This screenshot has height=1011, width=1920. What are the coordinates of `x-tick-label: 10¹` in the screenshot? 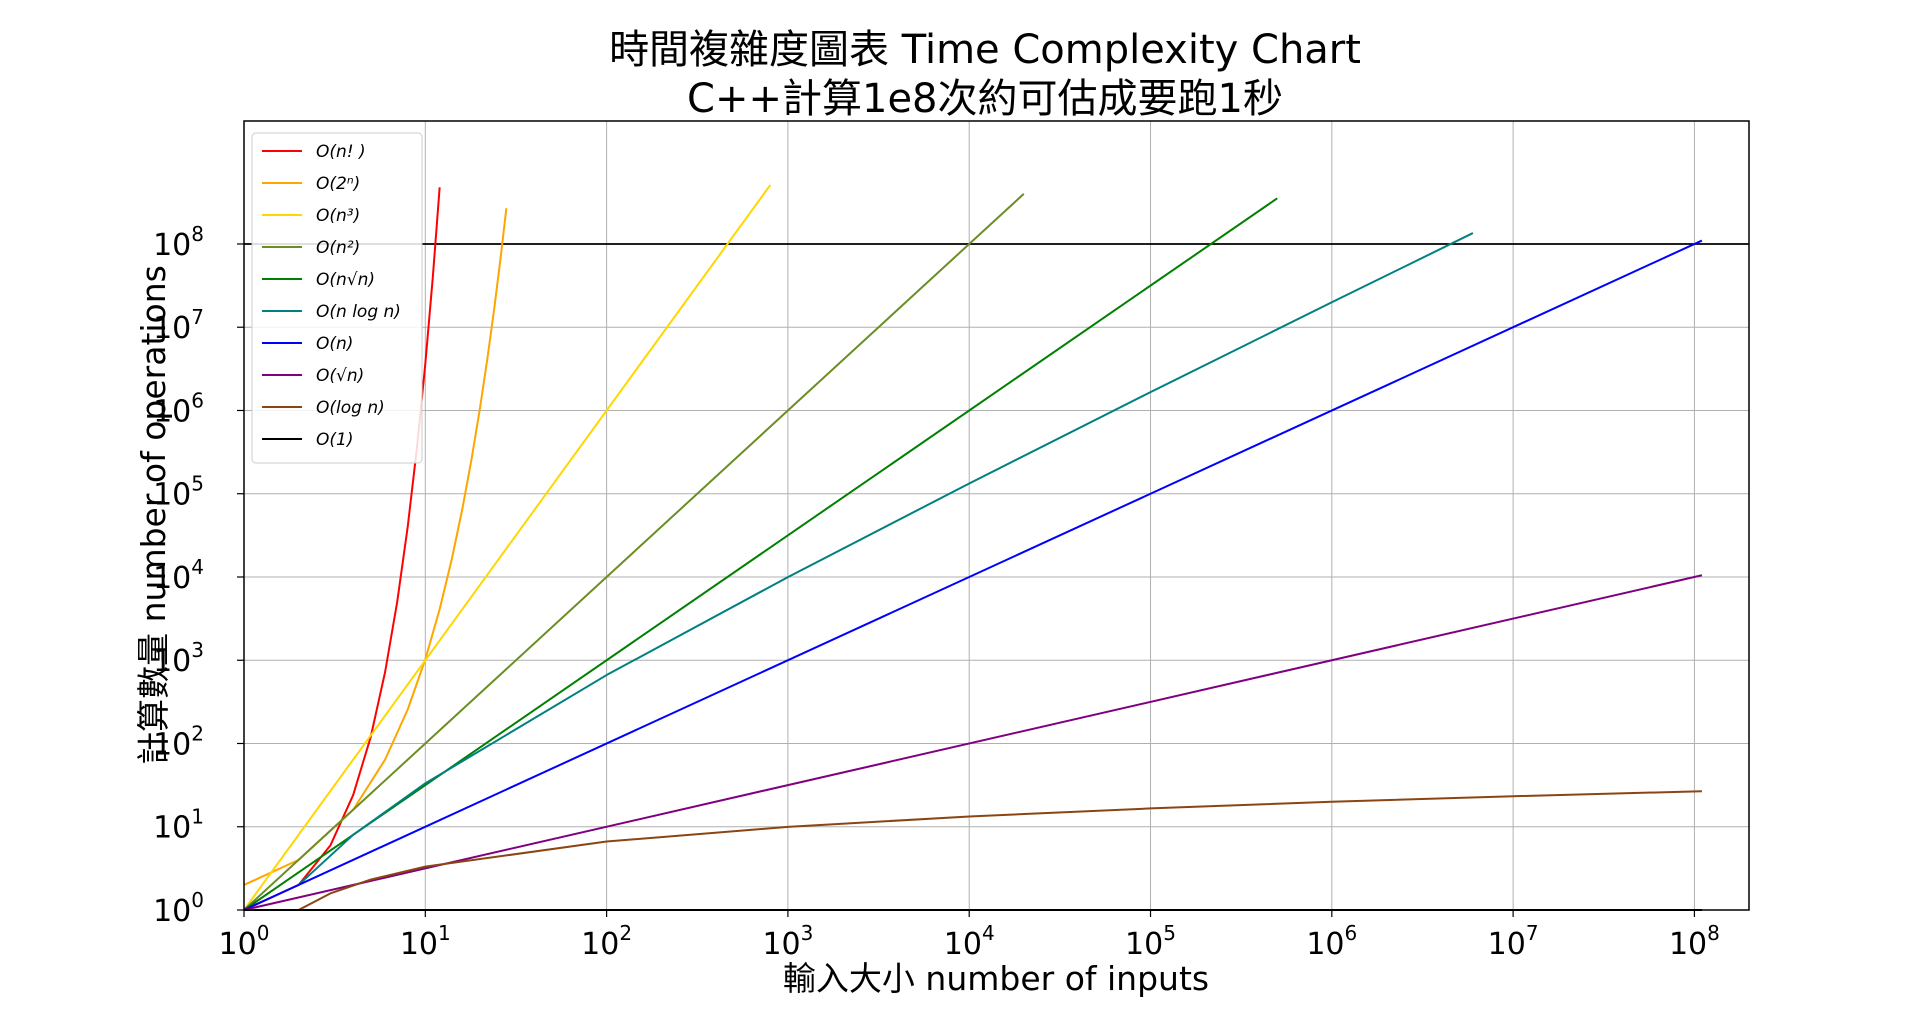 It's located at (425, 941).